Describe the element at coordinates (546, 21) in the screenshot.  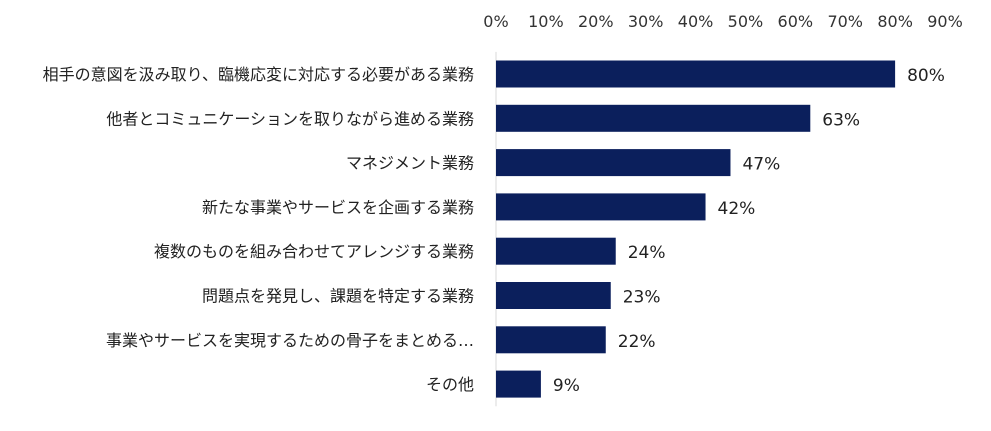
I see `x-tick-label: 10%` at that location.